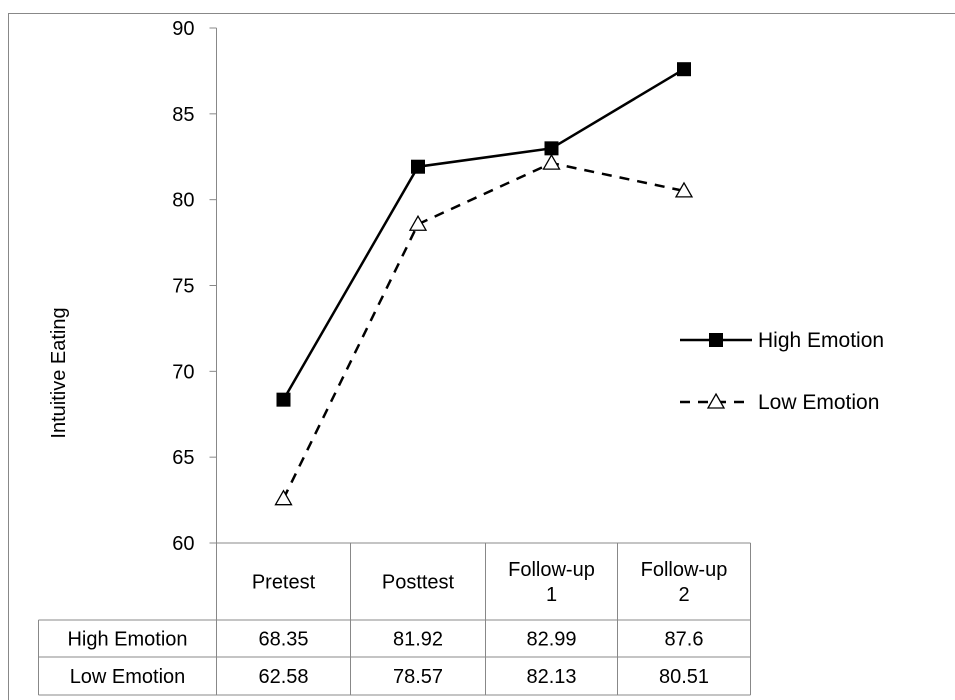 The image size is (955, 700). What do you see at coordinates (127, 640) in the screenshot?
I see `table-row-label: High Emotion` at bounding box center [127, 640].